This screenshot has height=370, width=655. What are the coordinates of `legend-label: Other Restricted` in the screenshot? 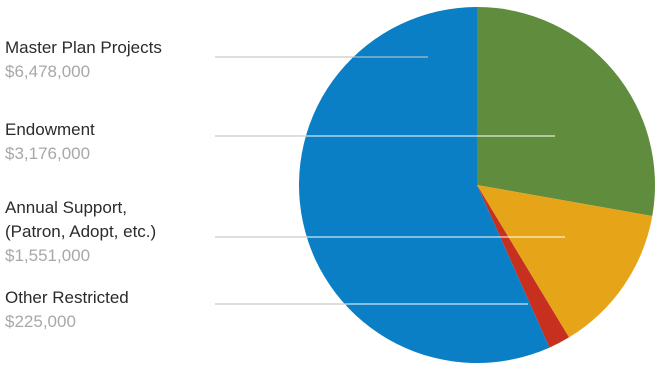 It's located at (67, 297).